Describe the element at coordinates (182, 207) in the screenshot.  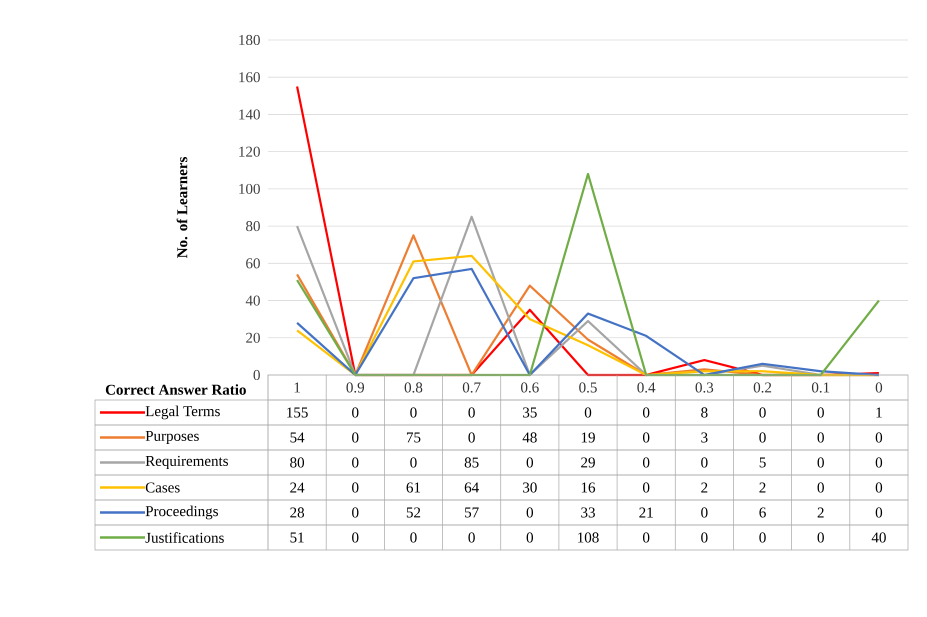
I see `y-axis-title: No. of Learners` at that location.